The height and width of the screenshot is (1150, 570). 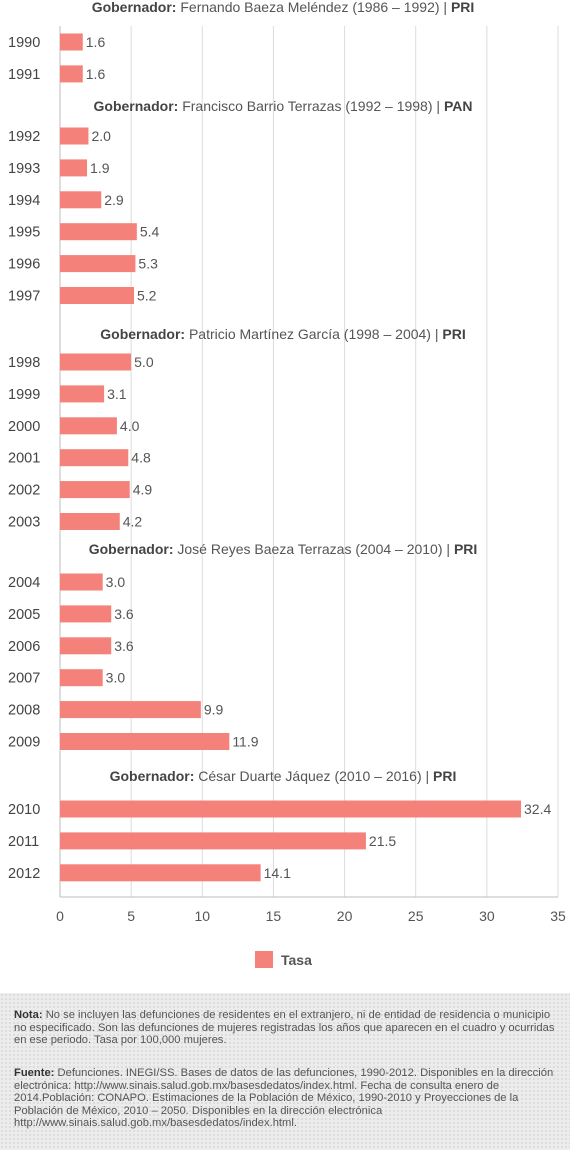 I want to click on y-category-label: 2009, so click(x=24, y=743).